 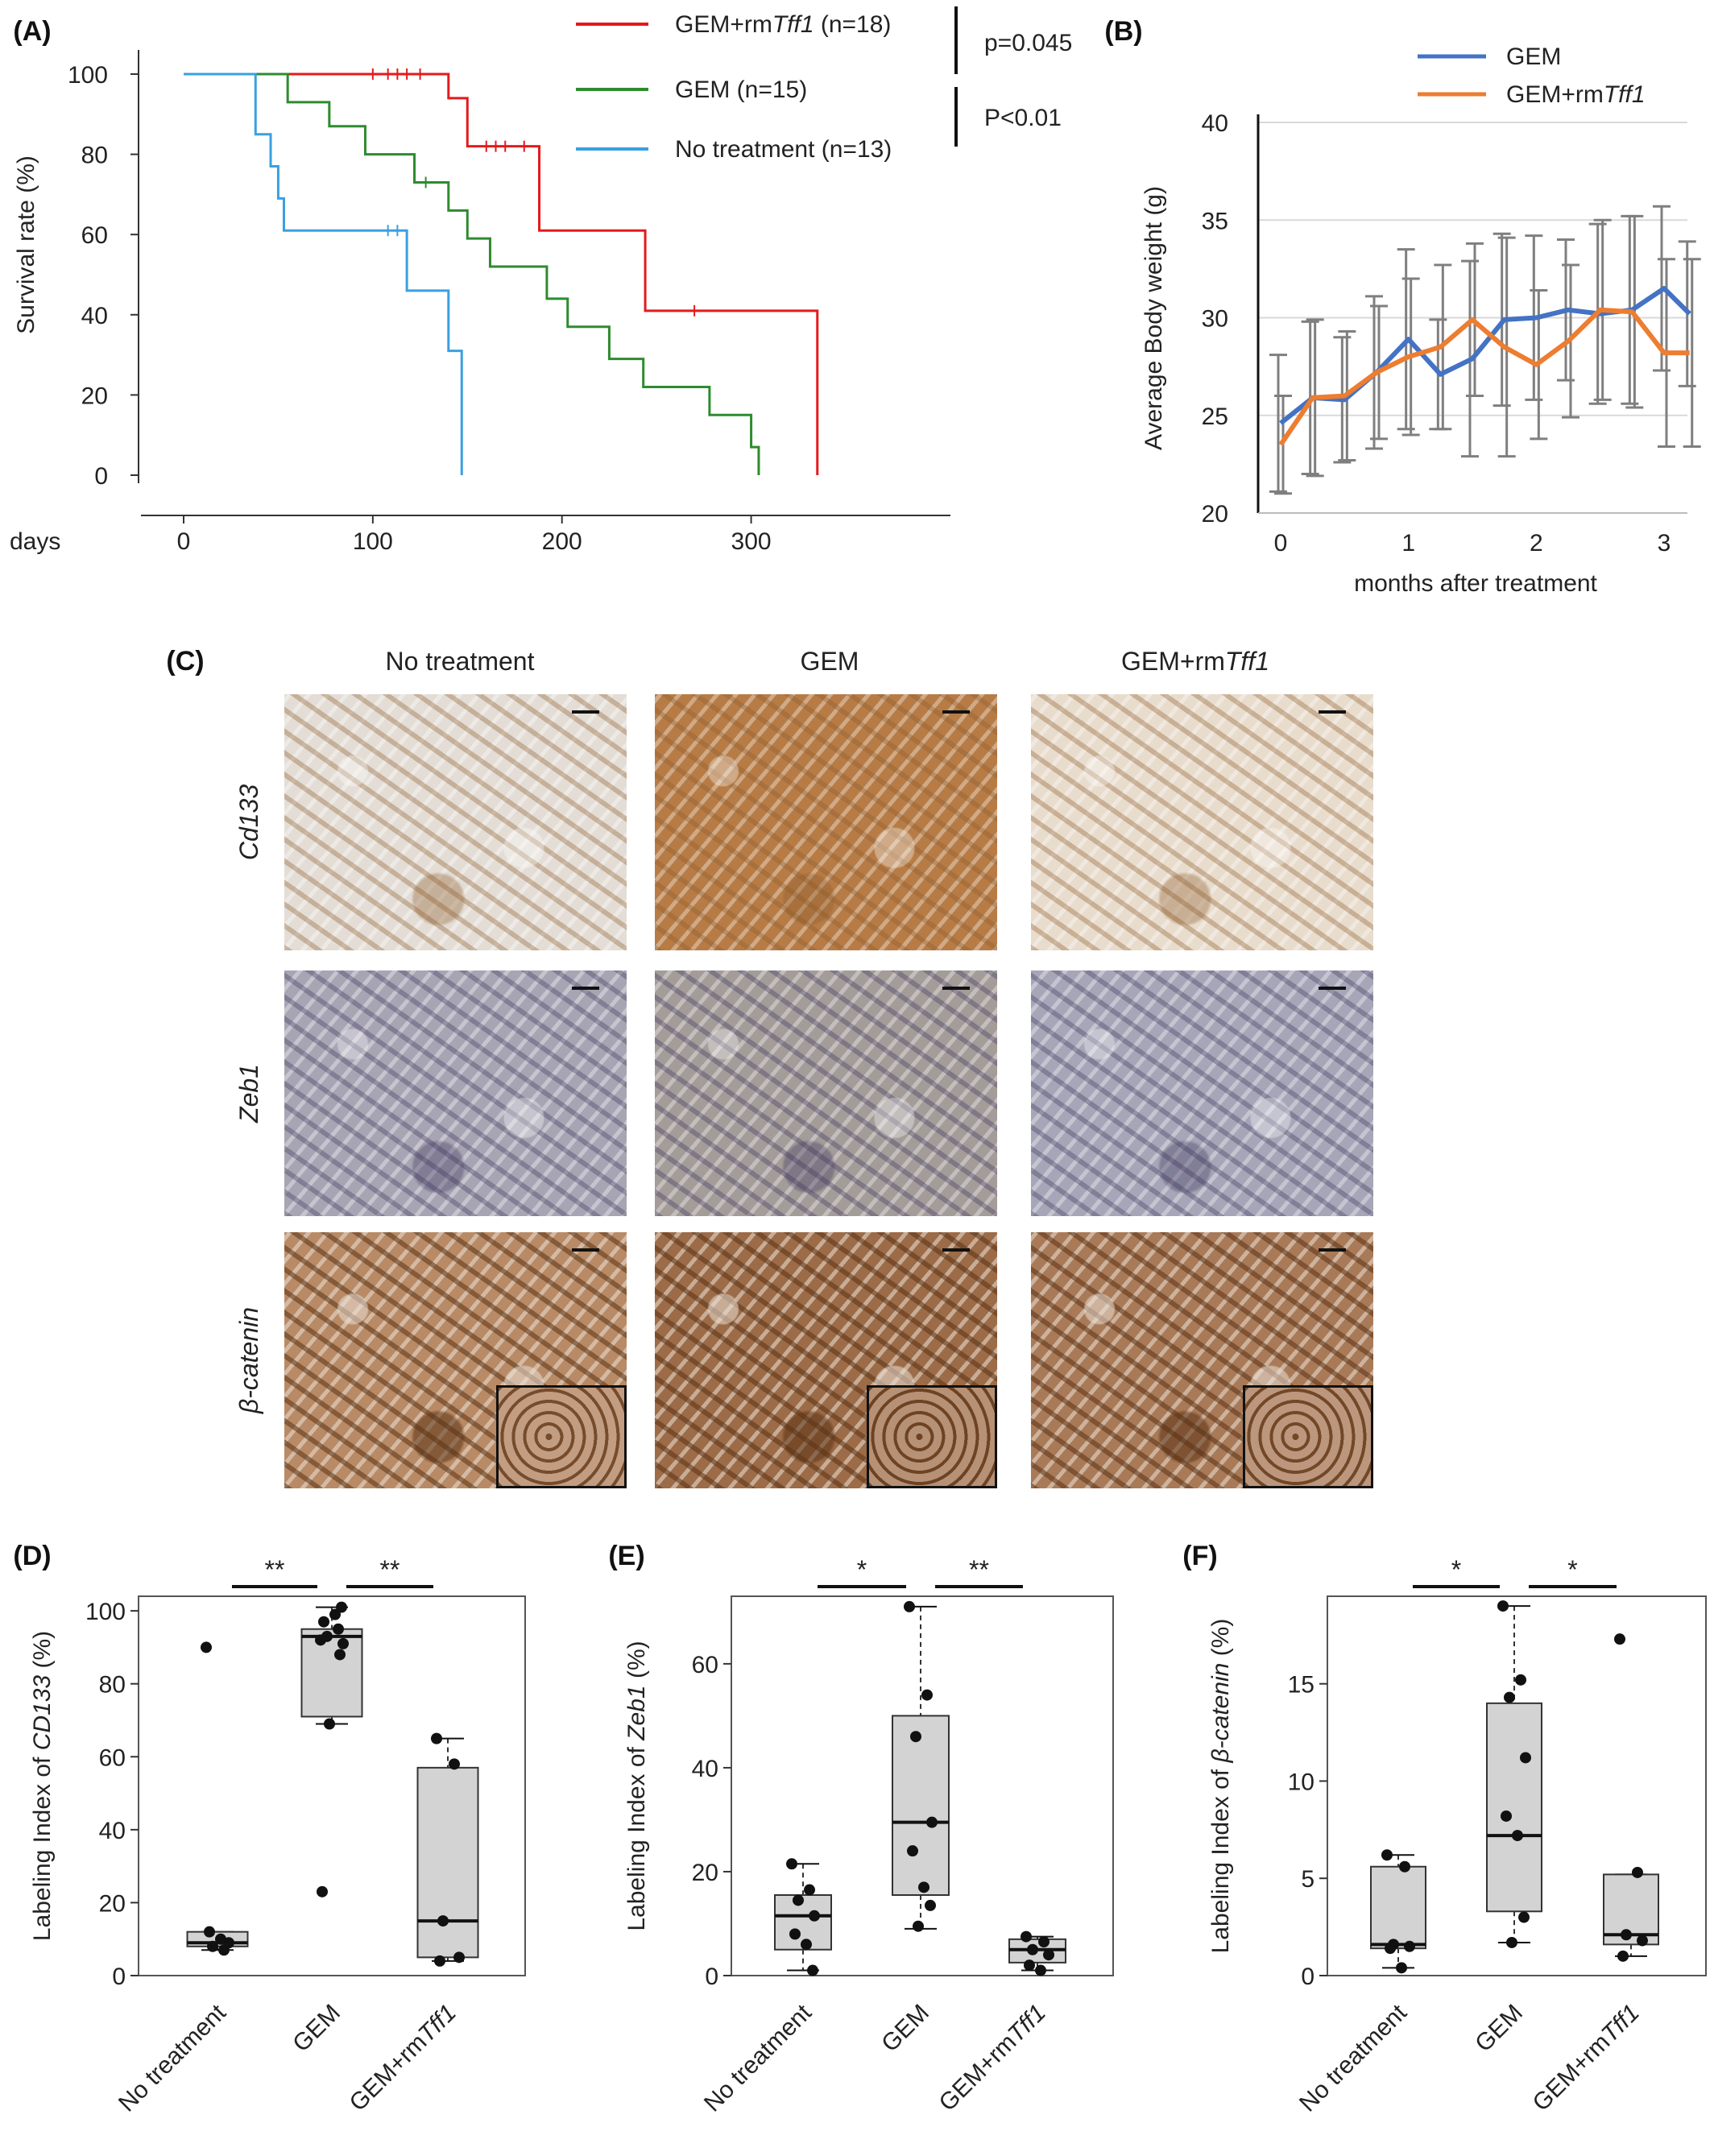 What do you see at coordinates (978, 2073) in the screenshot?
I see `e-category-label-text: GEM+rm` at bounding box center [978, 2073].